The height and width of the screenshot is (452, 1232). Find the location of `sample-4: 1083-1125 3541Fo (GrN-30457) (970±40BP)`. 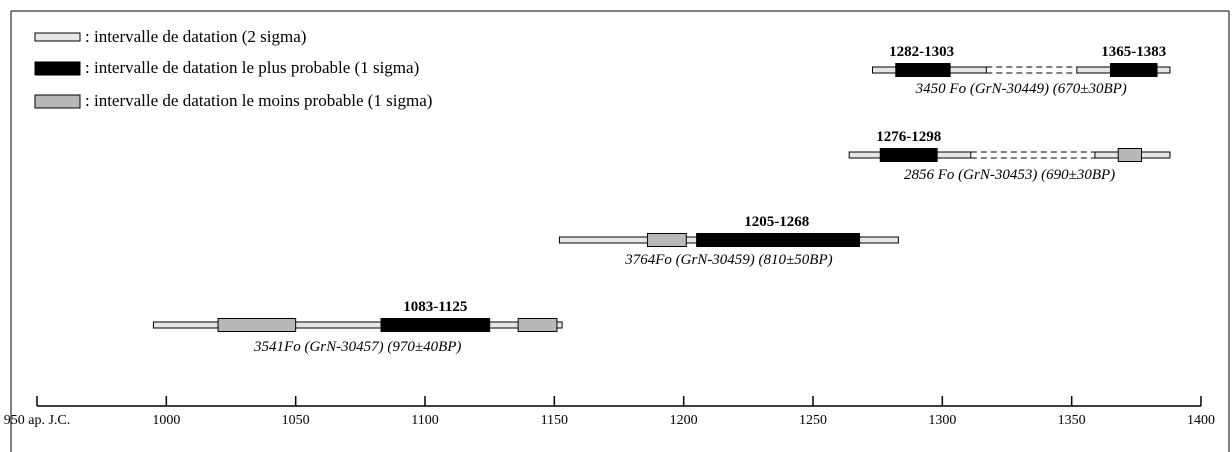

sample-4: 1083-1125 3541Fo (GrN-30457) (970±40BP) is located at coordinates (357, 327).